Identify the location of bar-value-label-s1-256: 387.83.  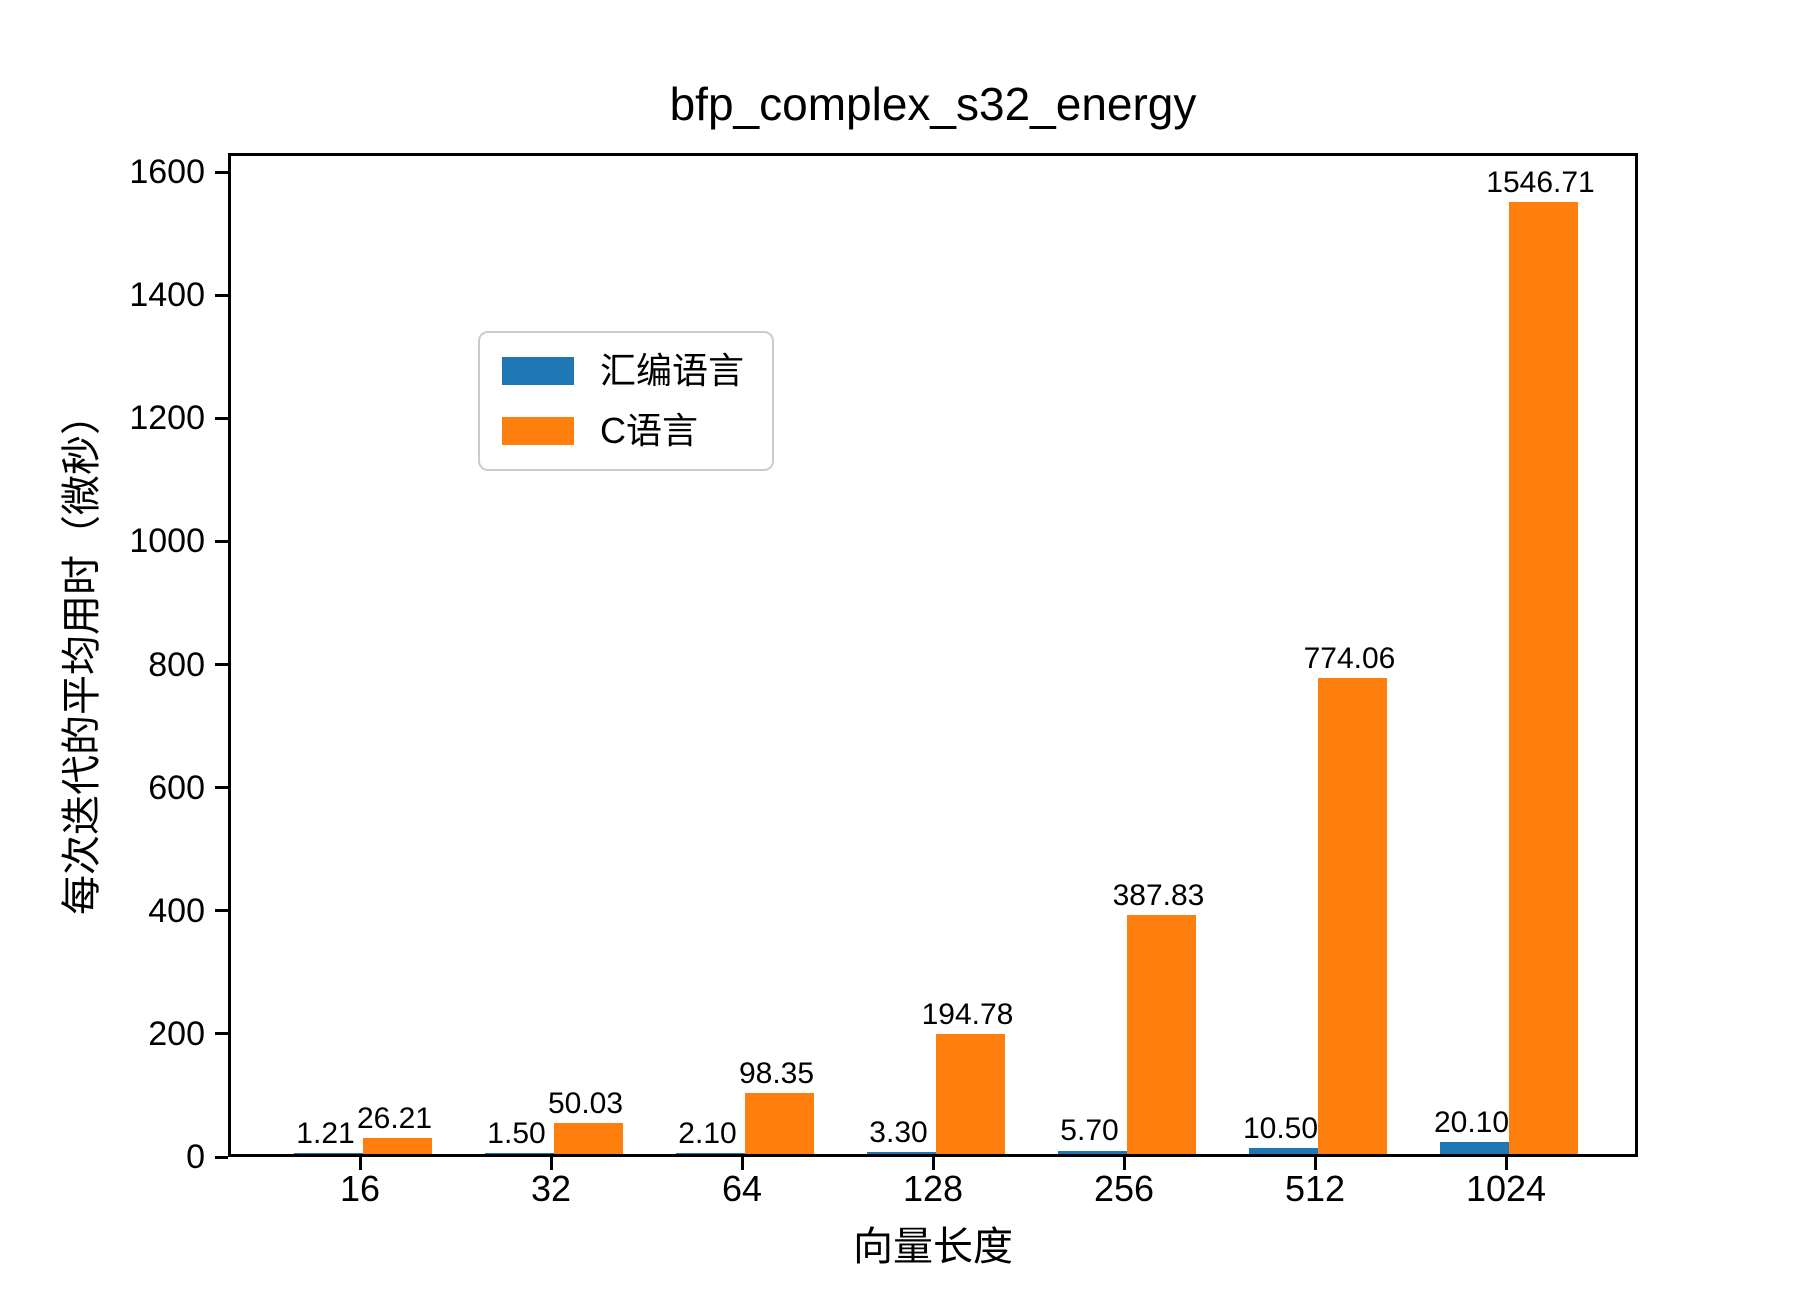
(1158, 896).